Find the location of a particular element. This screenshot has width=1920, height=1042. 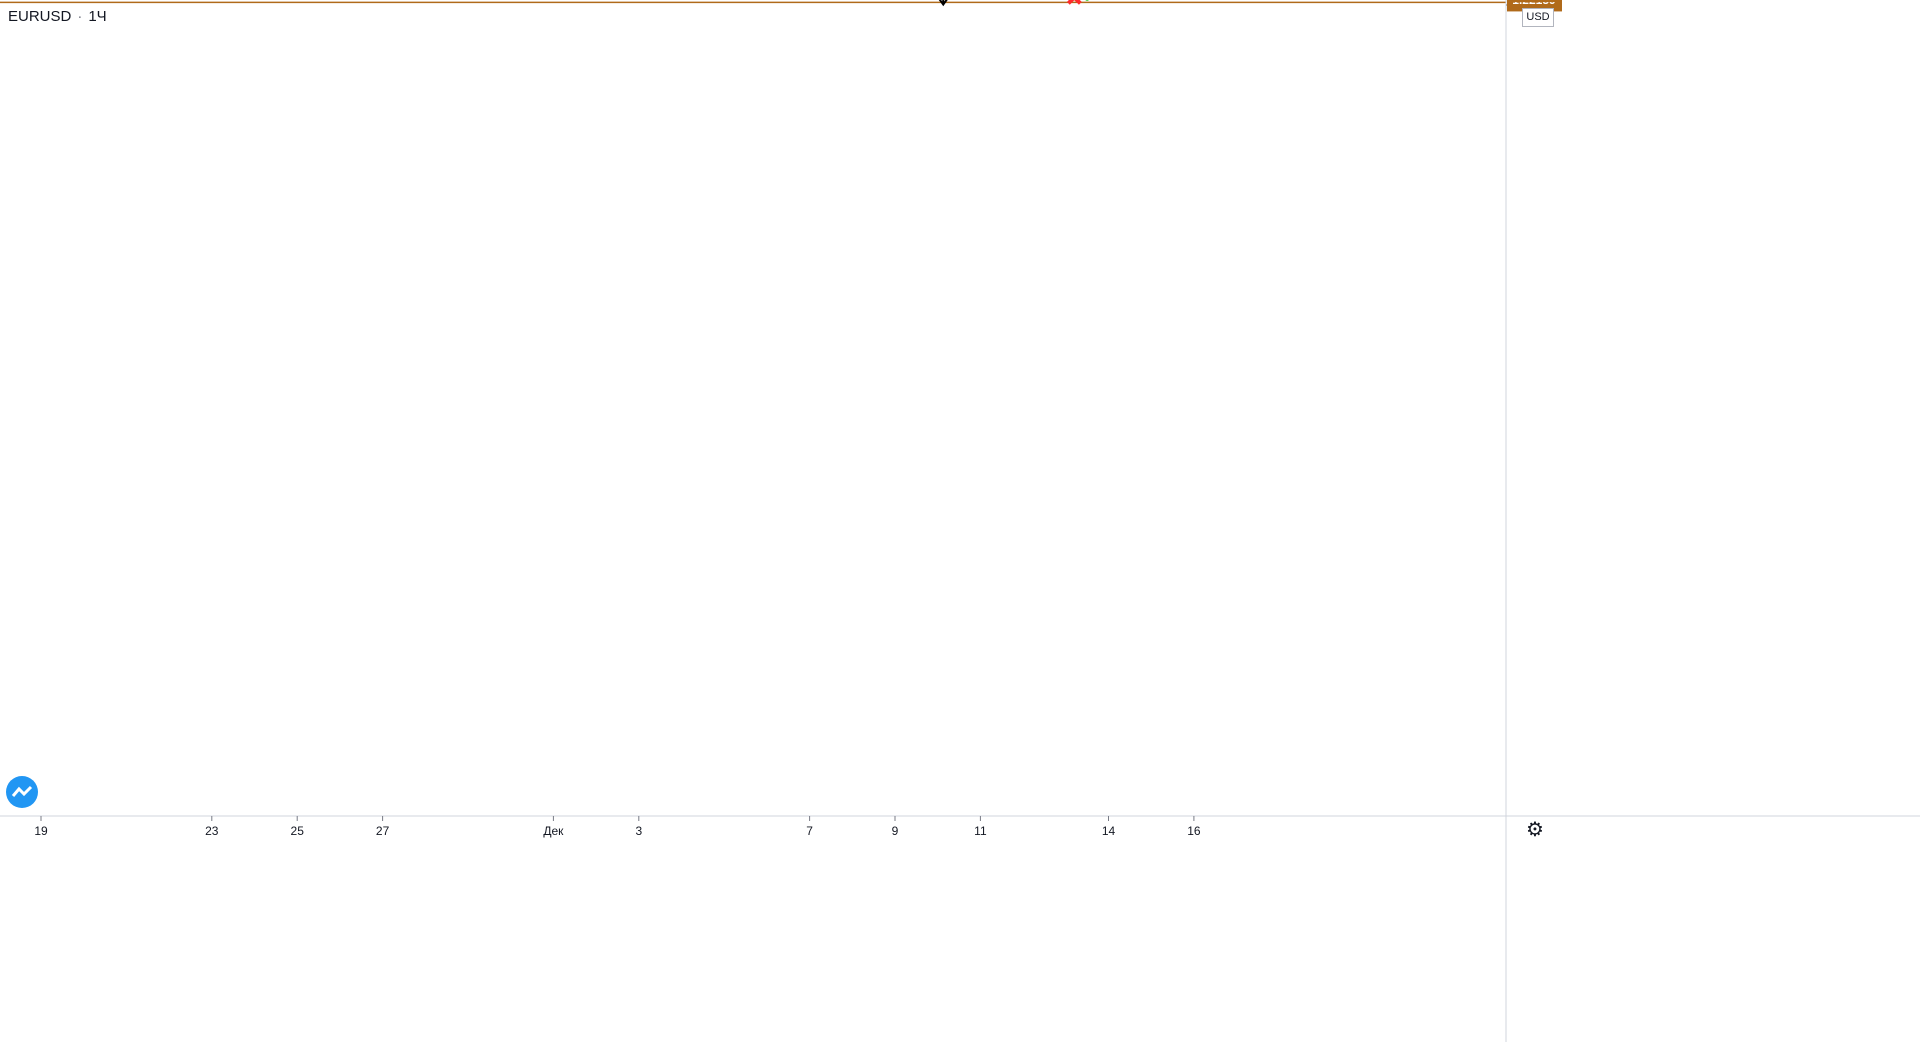

time-axis: 19 23 25 27 Дек 3 7 9 11 14 16 is located at coordinates (960, 826).